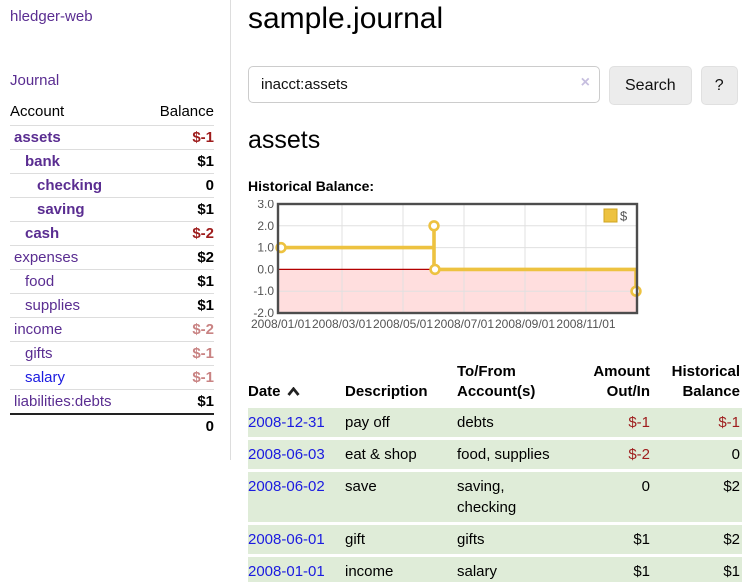 This screenshot has width=742, height=582. I want to click on svg-text: 1.0, so click(265, 248).